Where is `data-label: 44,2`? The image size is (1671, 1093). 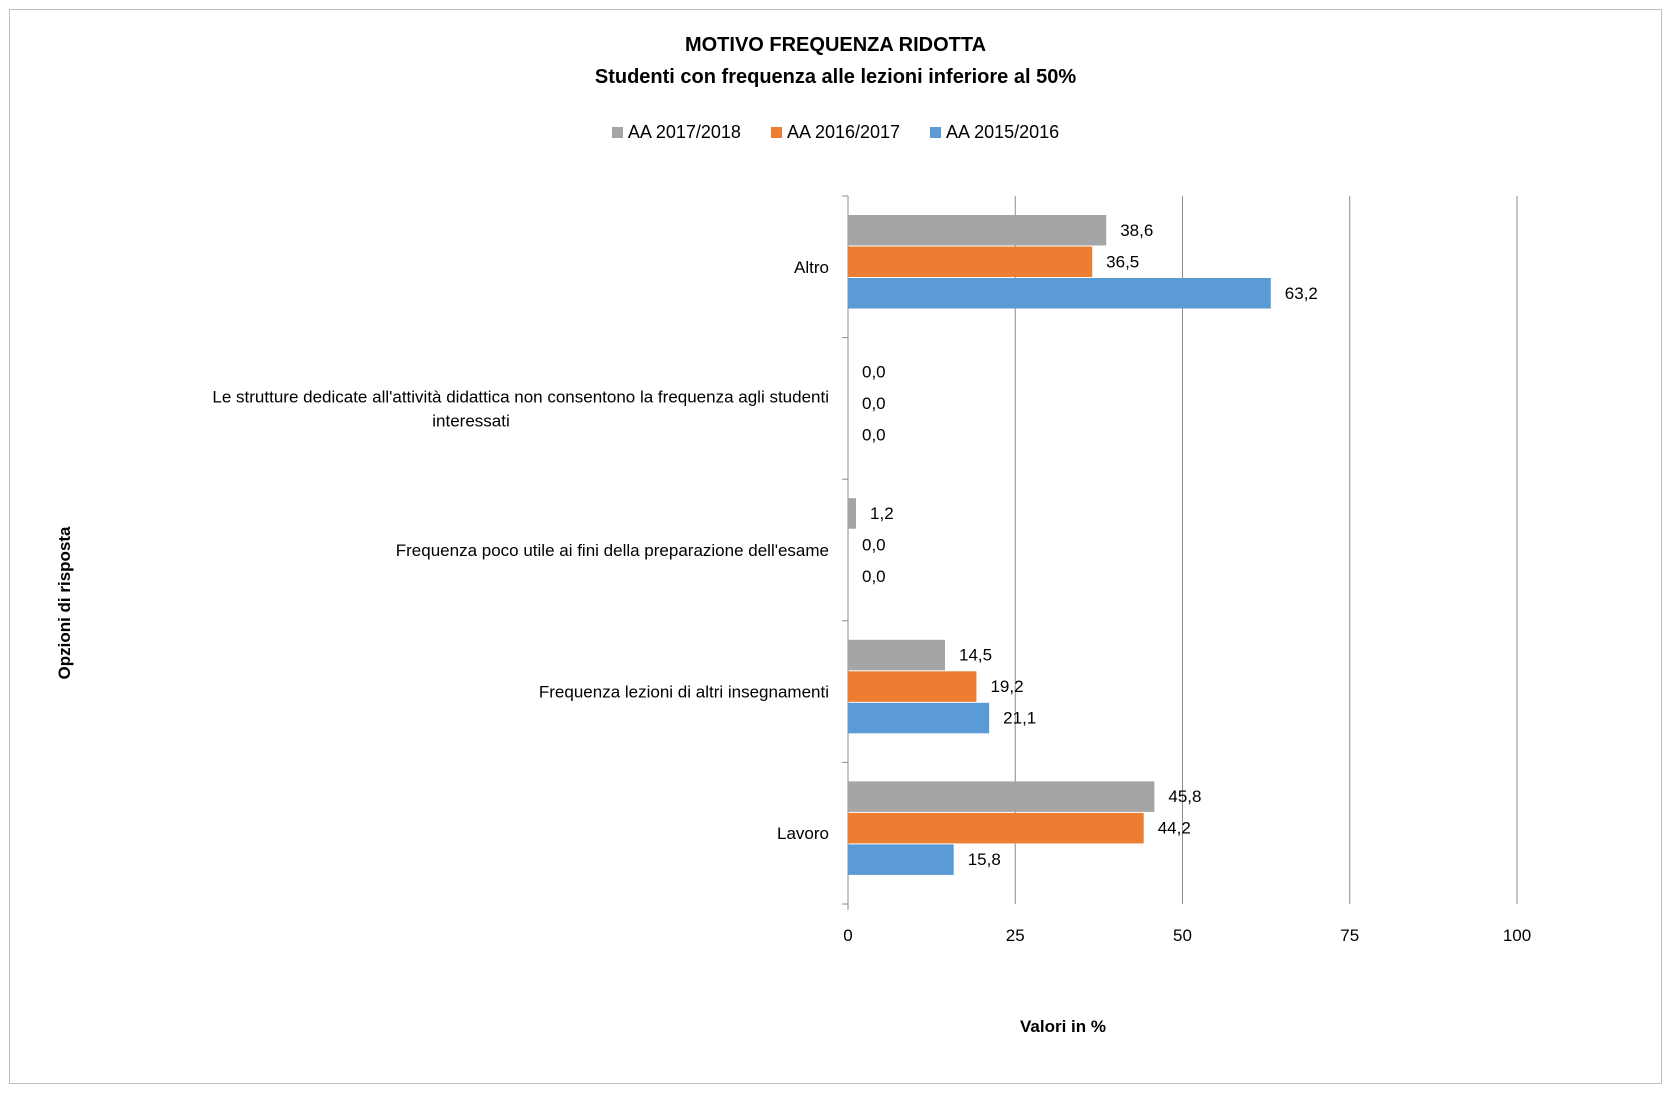 data-label: 44,2 is located at coordinates (1174, 828).